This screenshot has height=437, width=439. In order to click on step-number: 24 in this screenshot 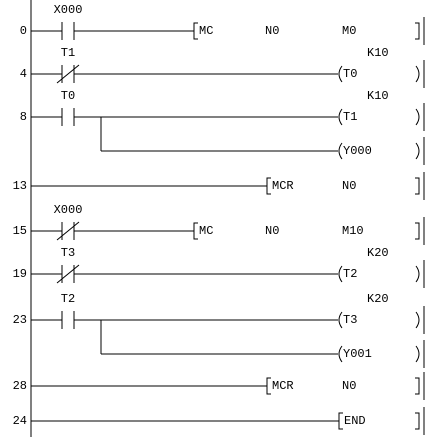, I will do `click(20, 421)`.